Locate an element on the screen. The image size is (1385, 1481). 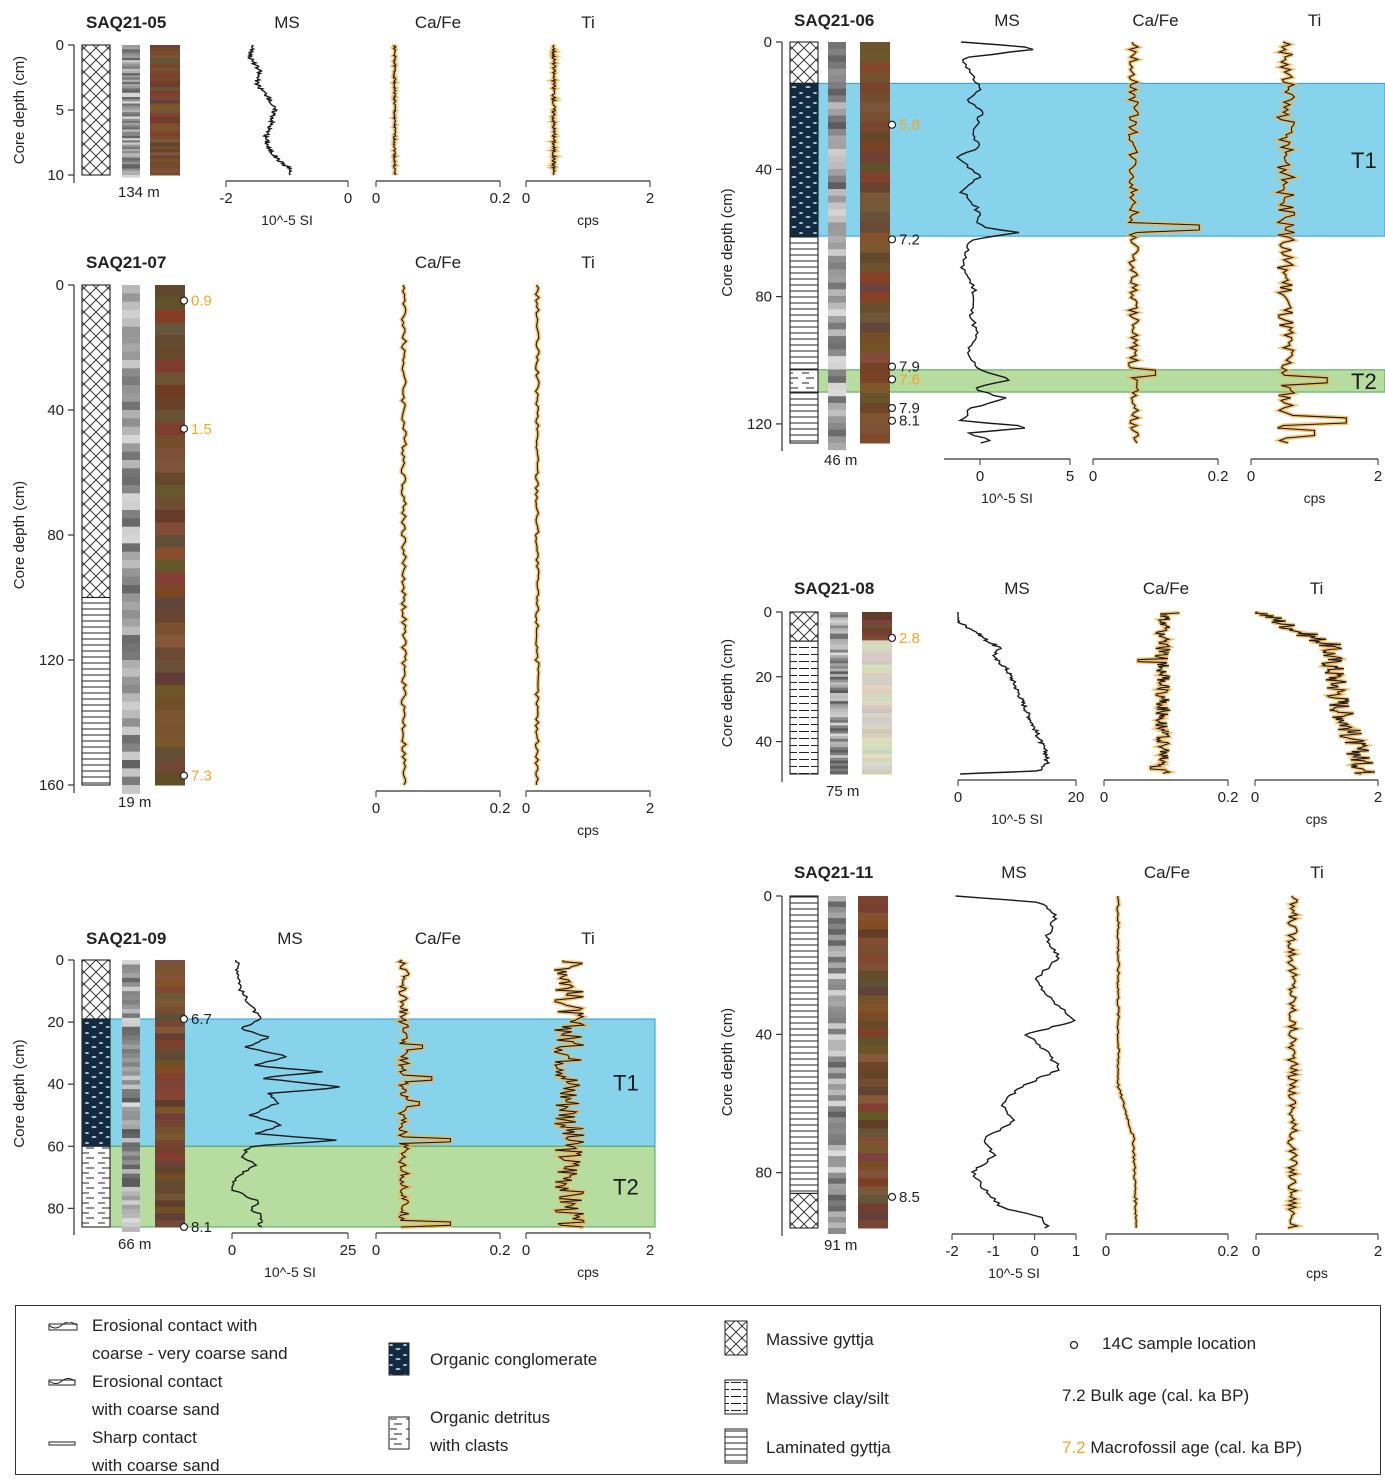
event-label: T2 is located at coordinates (1364, 381).